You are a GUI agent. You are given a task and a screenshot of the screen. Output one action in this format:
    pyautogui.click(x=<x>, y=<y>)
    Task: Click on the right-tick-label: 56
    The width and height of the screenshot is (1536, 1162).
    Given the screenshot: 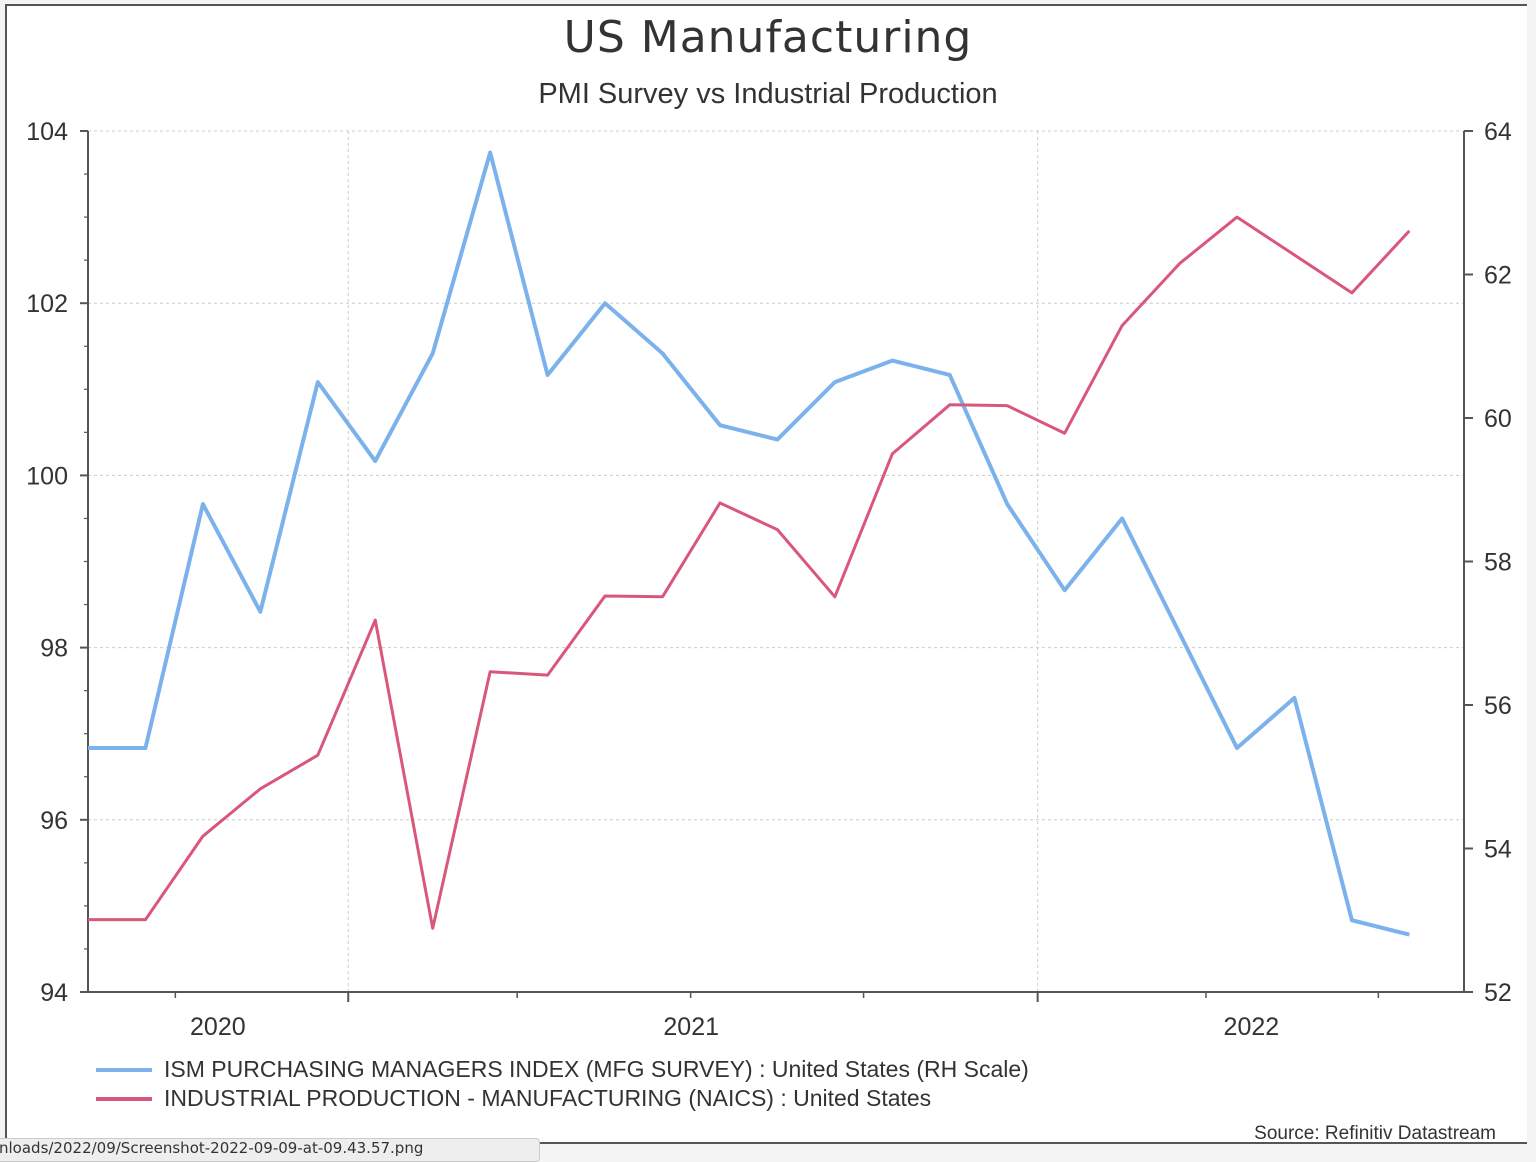 What is the action you would take?
    pyautogui.click(x=1498, y=706)
    